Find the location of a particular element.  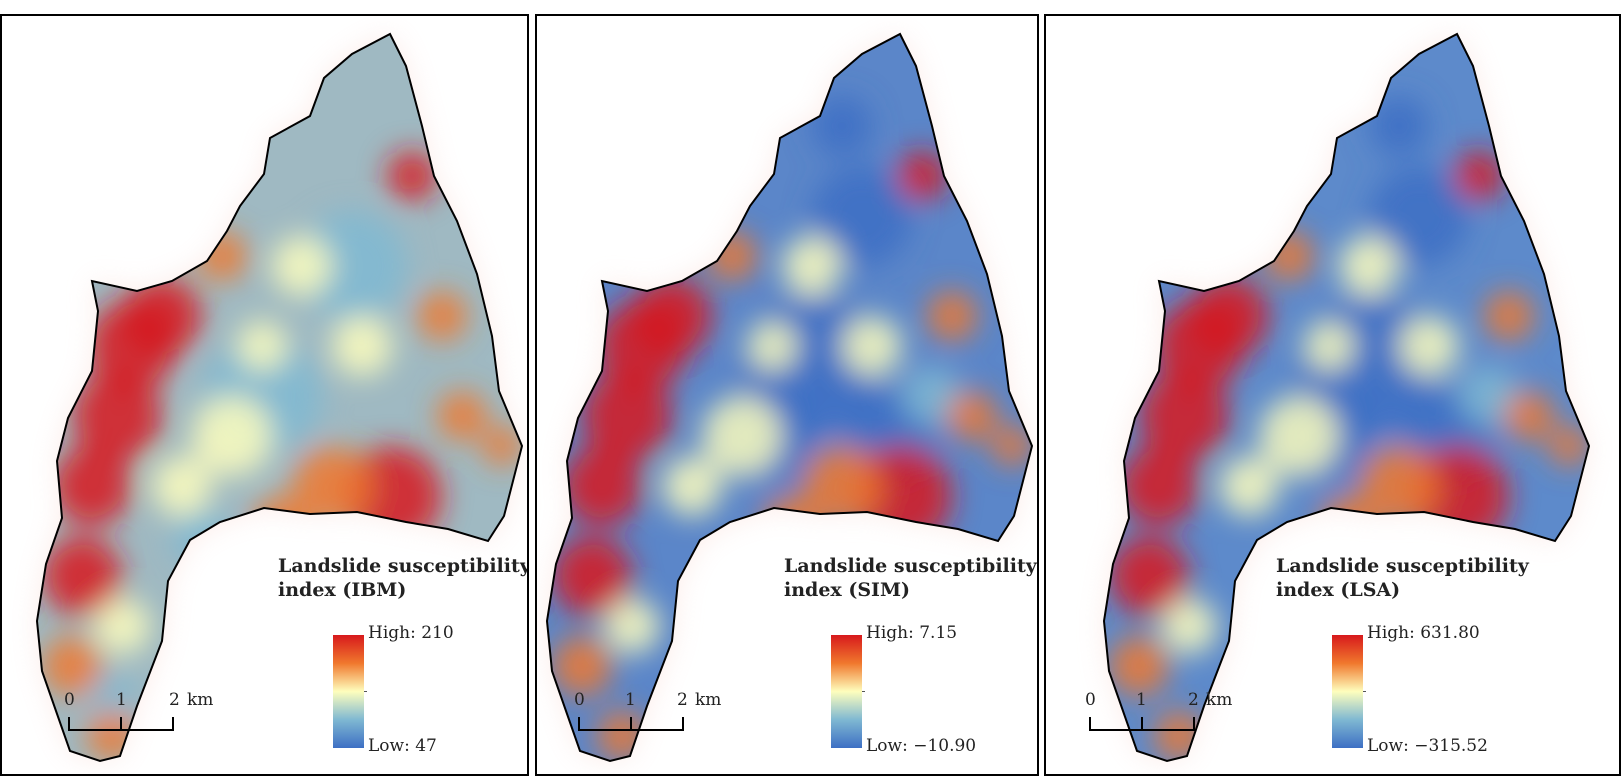

legend-title-line2: index (SIM) is located at coordinates (847, 590).